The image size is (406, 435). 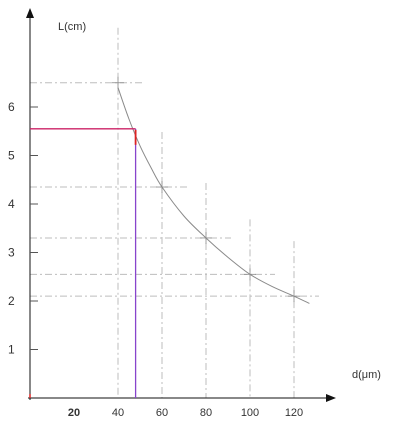 What do you see at coordinates (206, 413) in the screenshot?
I see `x-tick-label-80: 80` at bounding box center [206, 413].